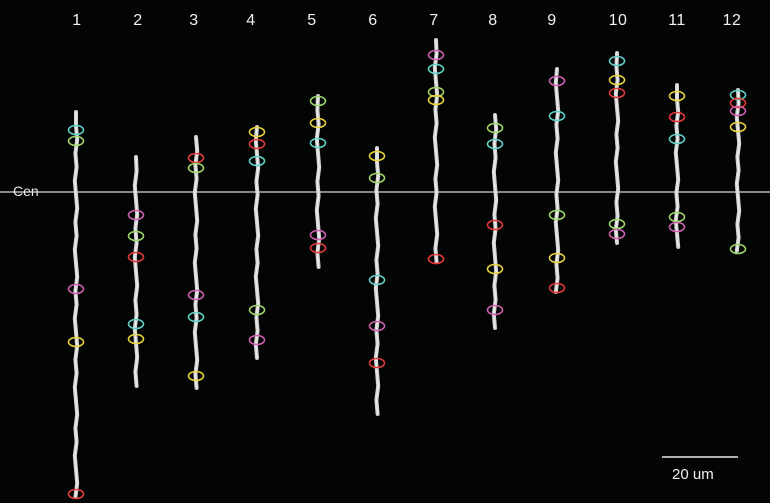  What do you see at coordinates (732, 20) in the screenshot?
I see `lane-number-12: 12` at bounding box center [732, 20].